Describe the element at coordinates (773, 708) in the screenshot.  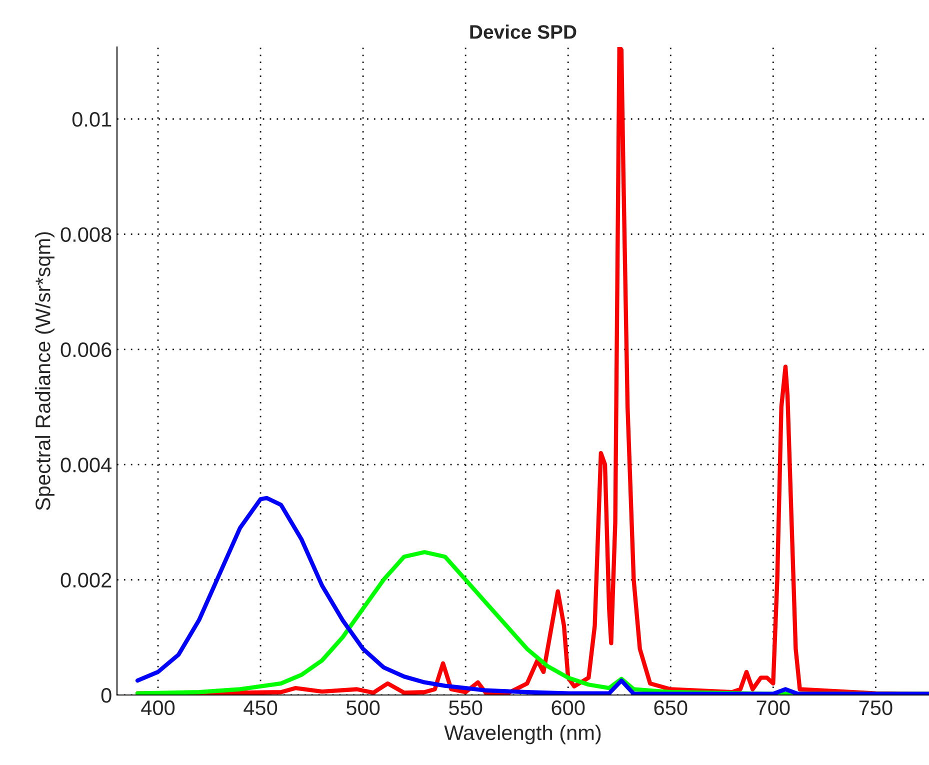
I see `x-tick-label: 700` at that location.